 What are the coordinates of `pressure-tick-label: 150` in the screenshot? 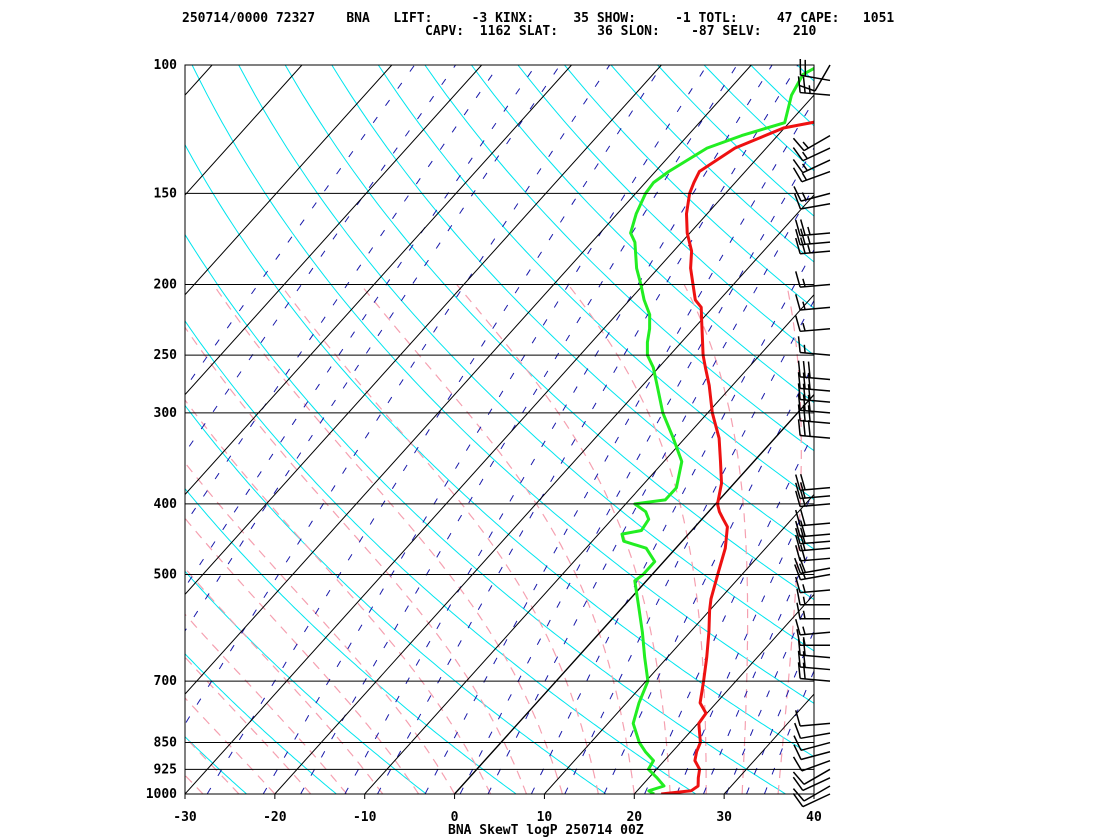 It's located at (166, 193).